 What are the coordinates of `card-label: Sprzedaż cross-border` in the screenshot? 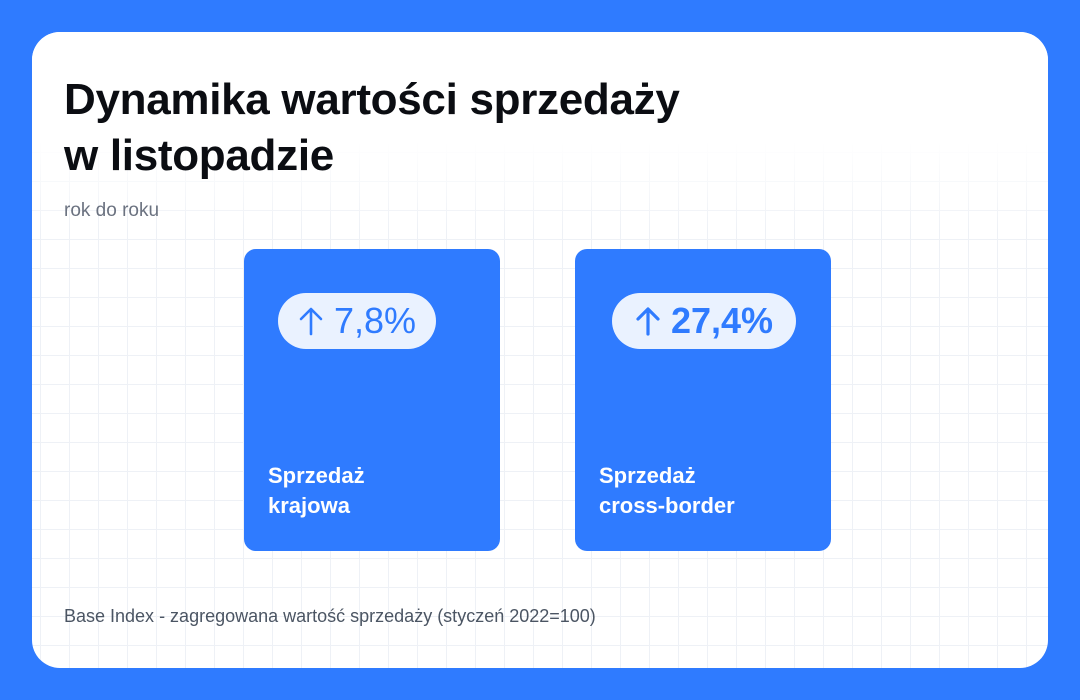 It's located at (667, 491).